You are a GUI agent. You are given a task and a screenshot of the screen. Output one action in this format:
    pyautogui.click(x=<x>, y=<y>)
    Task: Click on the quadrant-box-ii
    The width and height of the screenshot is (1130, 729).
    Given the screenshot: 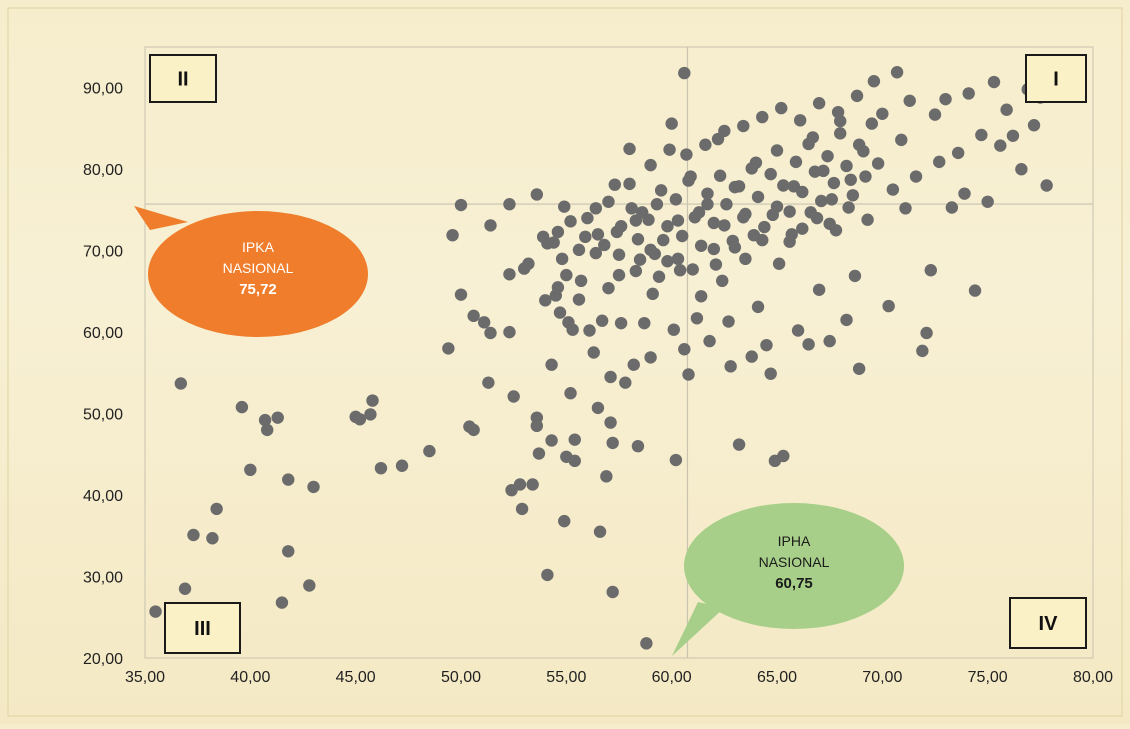 What is the action you would take?
    pyautogui.click(x=183, y=78)
    